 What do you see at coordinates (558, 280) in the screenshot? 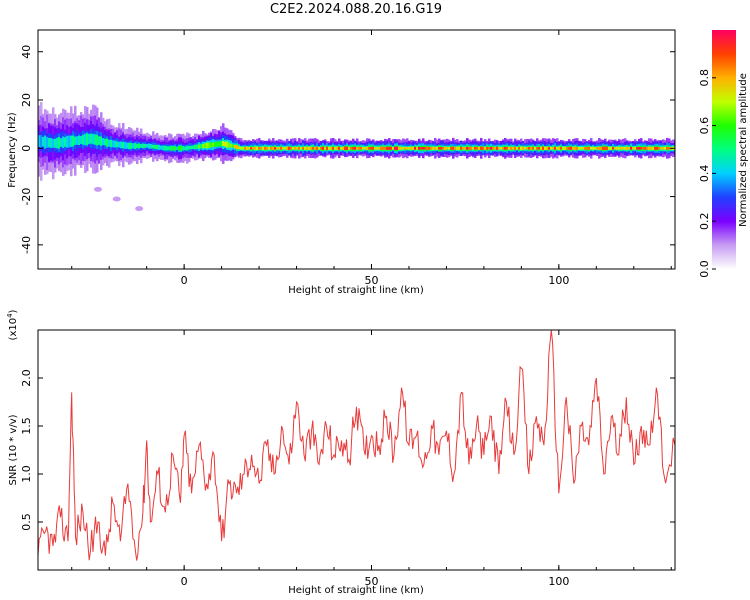
I see `top-x-tick-label: 100` at bounding box center [558, 280].